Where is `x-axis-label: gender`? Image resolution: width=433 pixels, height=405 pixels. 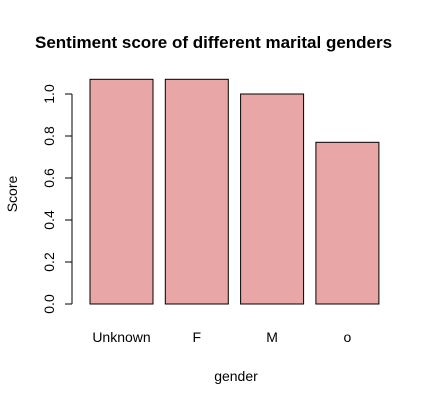
x-axis-label: gender is located at coordinates (236, 376).